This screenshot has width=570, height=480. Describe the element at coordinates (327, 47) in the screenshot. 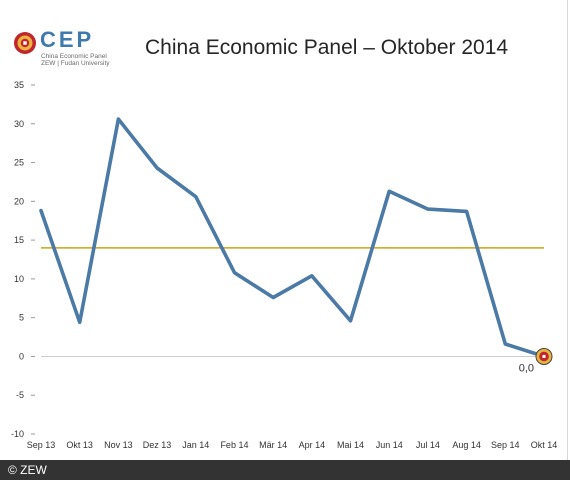

I see `chart-title: China Economic Panel – Oktober 2014` at that location.